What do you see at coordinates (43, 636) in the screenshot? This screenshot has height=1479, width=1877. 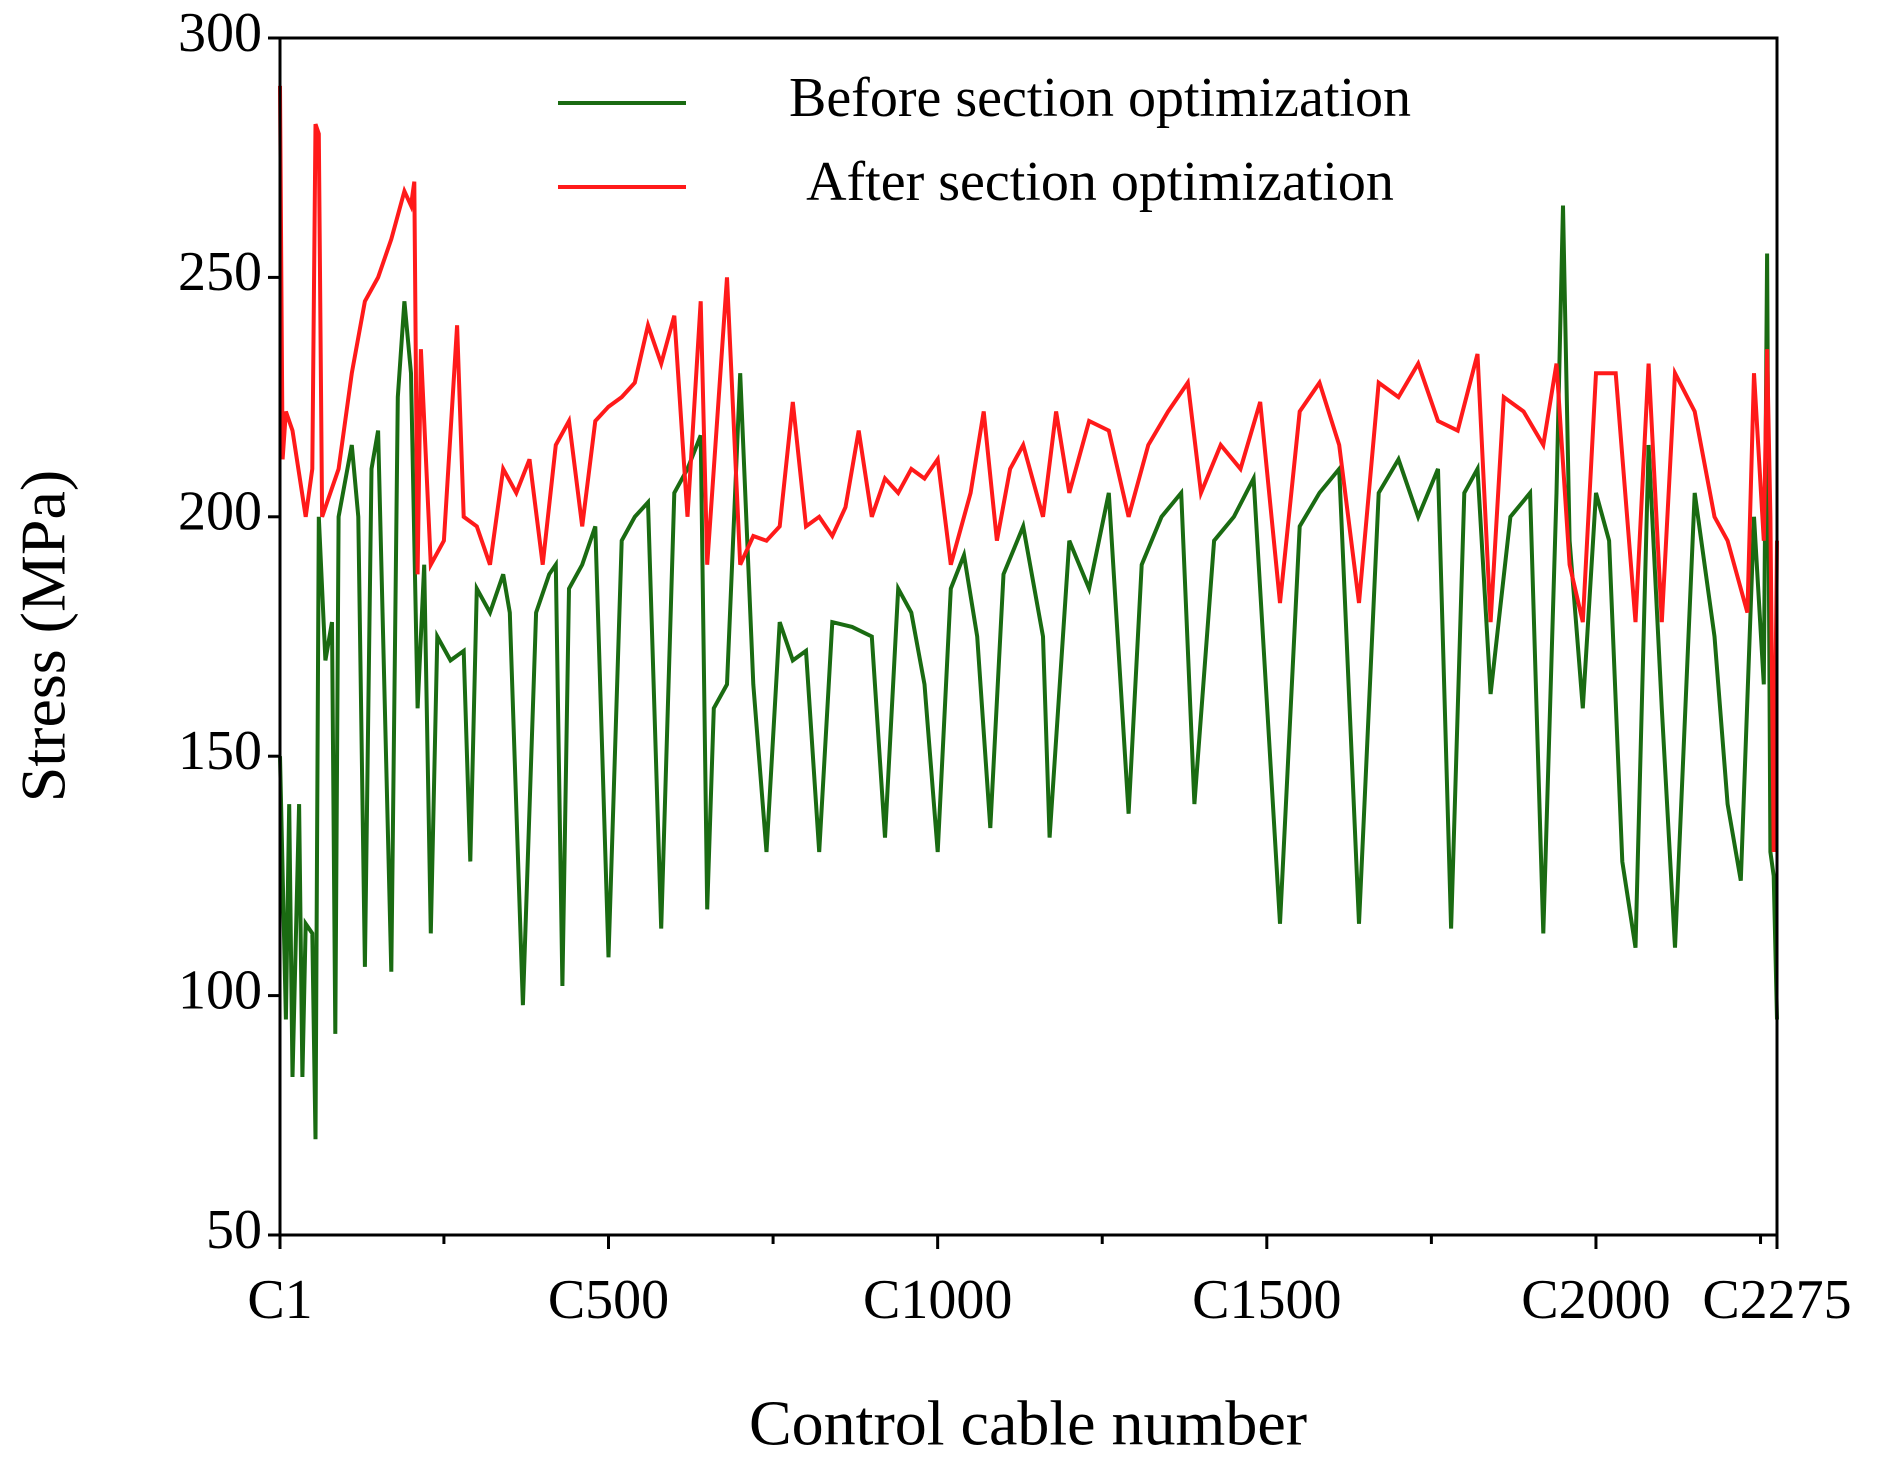 I see `y-axis-label: Stress (MPa)` at bounding box center [43, 636].